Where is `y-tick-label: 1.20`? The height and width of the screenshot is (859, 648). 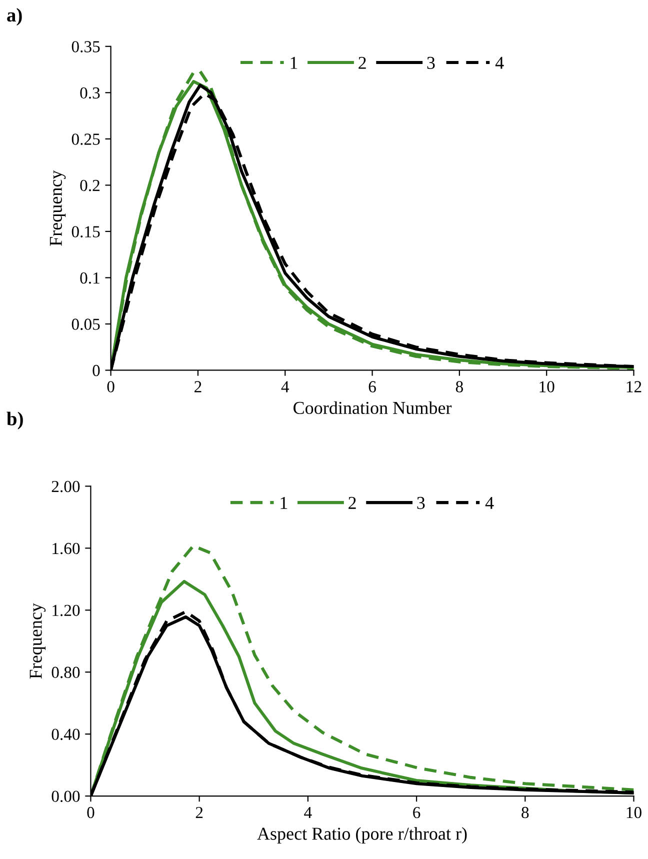
y-tick-label: 1.20 is located at coordinates (66, 610).